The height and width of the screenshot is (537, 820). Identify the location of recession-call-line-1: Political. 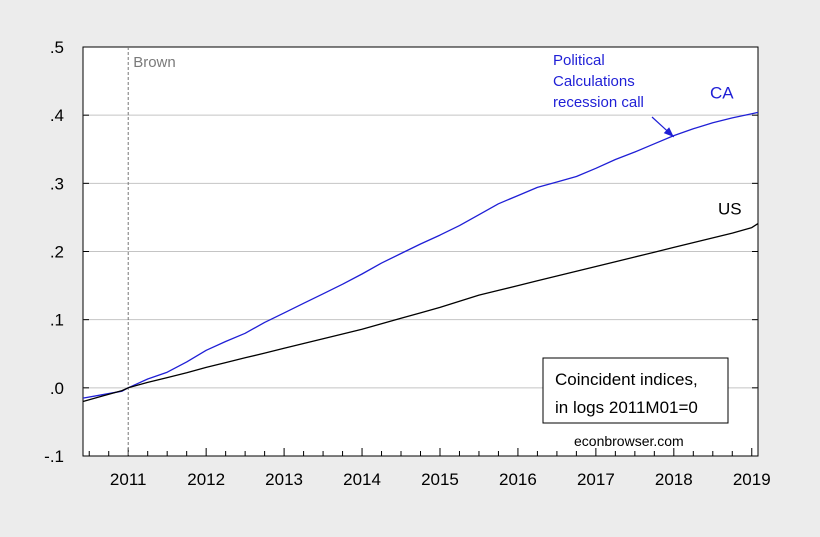
(579, 60).